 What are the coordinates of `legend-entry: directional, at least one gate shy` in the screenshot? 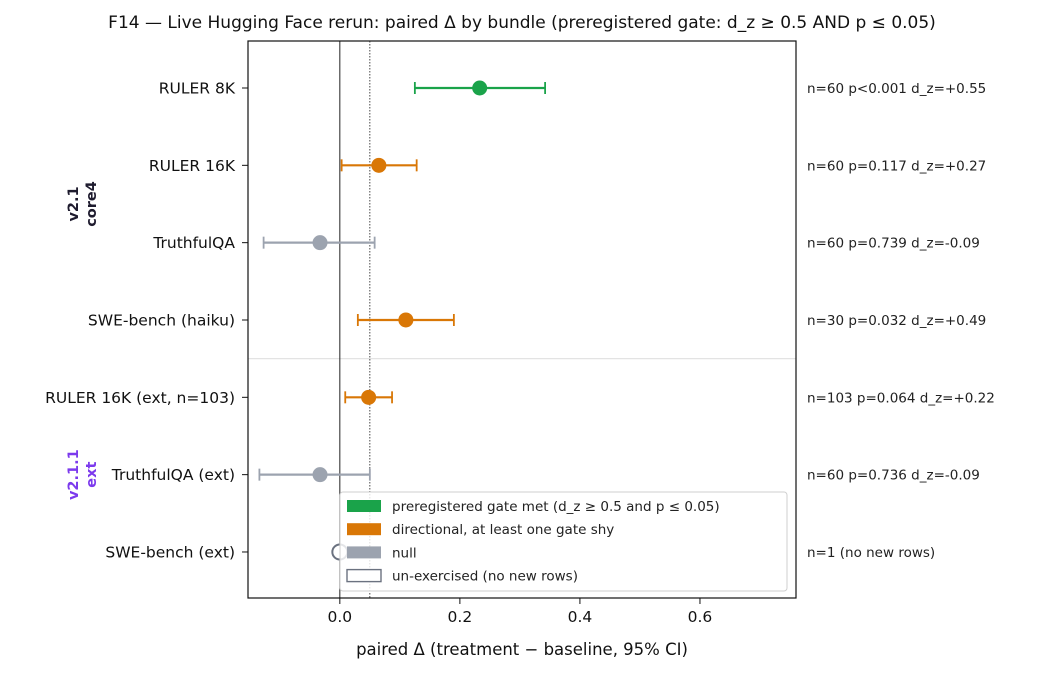 It's located at (503, 530).